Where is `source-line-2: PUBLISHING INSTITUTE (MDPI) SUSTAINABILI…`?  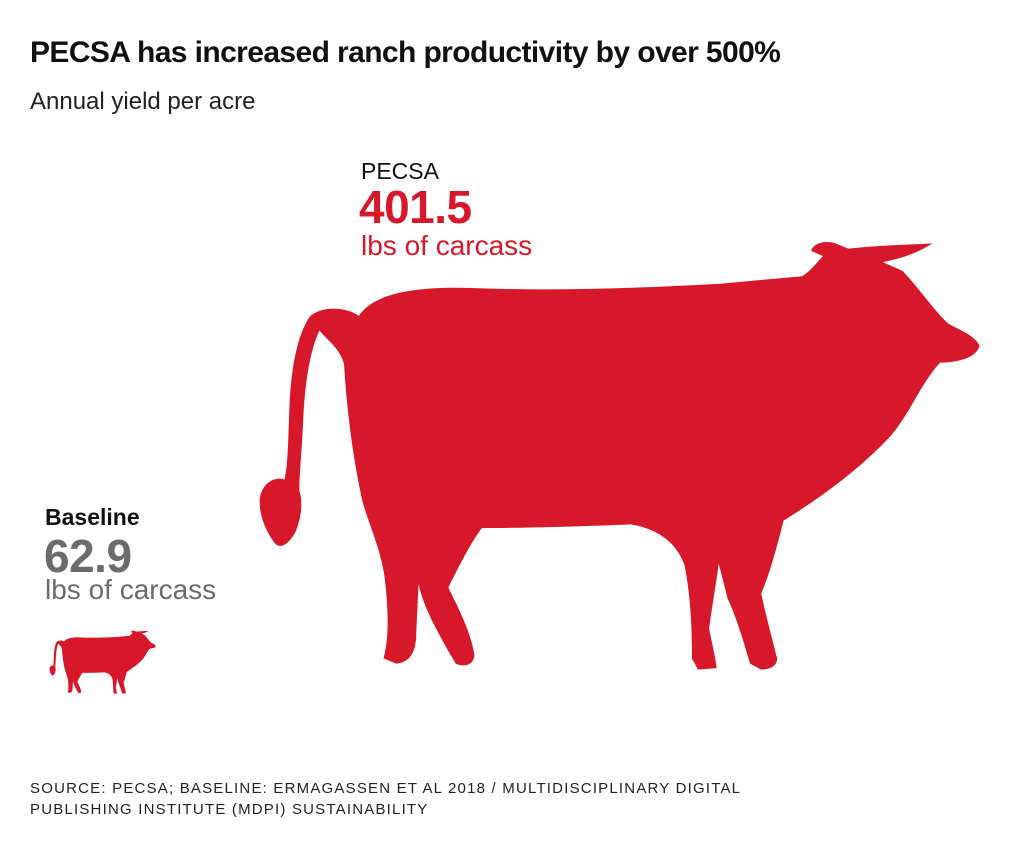
source-line-2: PUBLISHING INSTITUTE (MDPI) SUSTAINABILI… is located at coordinates (229, 809).